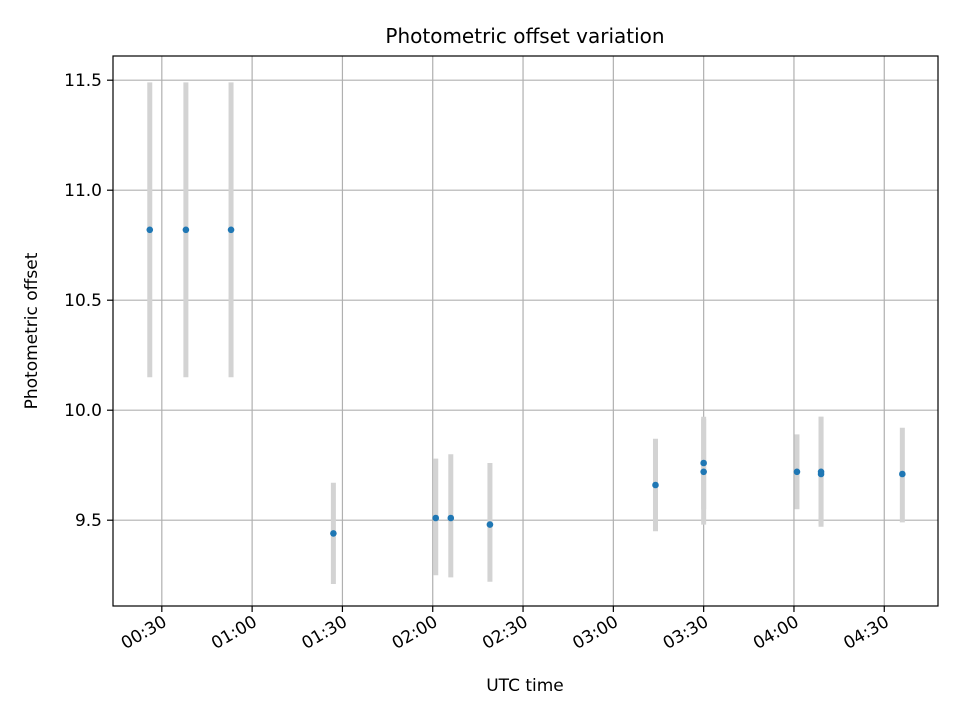 Image resolution: width=960 pixels, height=720 pixels. I want to click on y-tick-label: 11.0, so click(83, 191).